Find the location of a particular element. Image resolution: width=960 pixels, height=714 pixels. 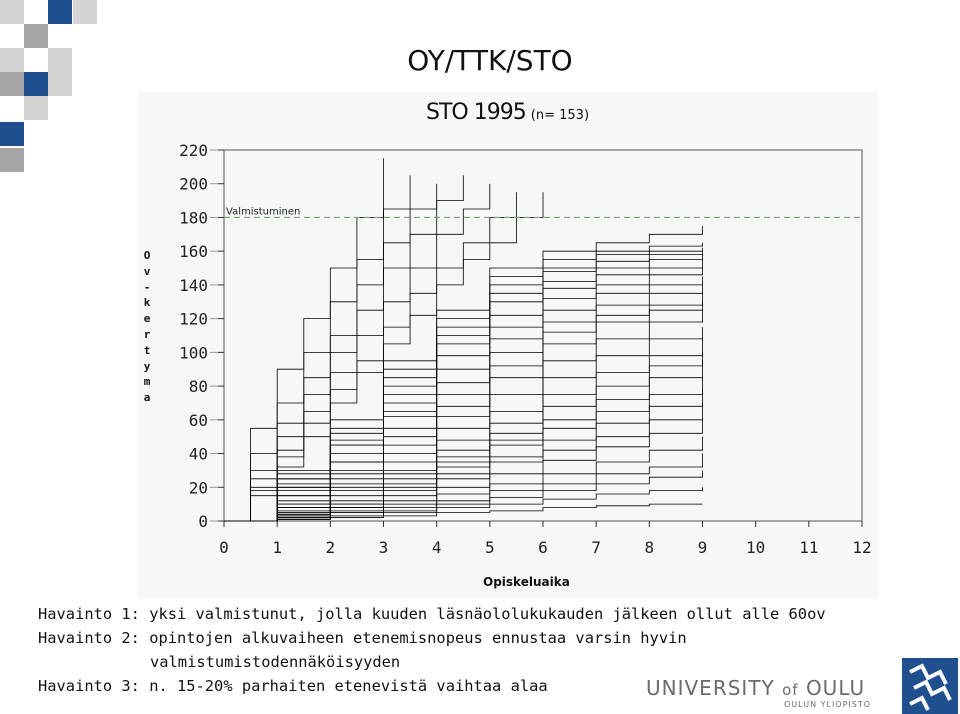

y-axis-label-char: y is located at coordinates (147, 366).